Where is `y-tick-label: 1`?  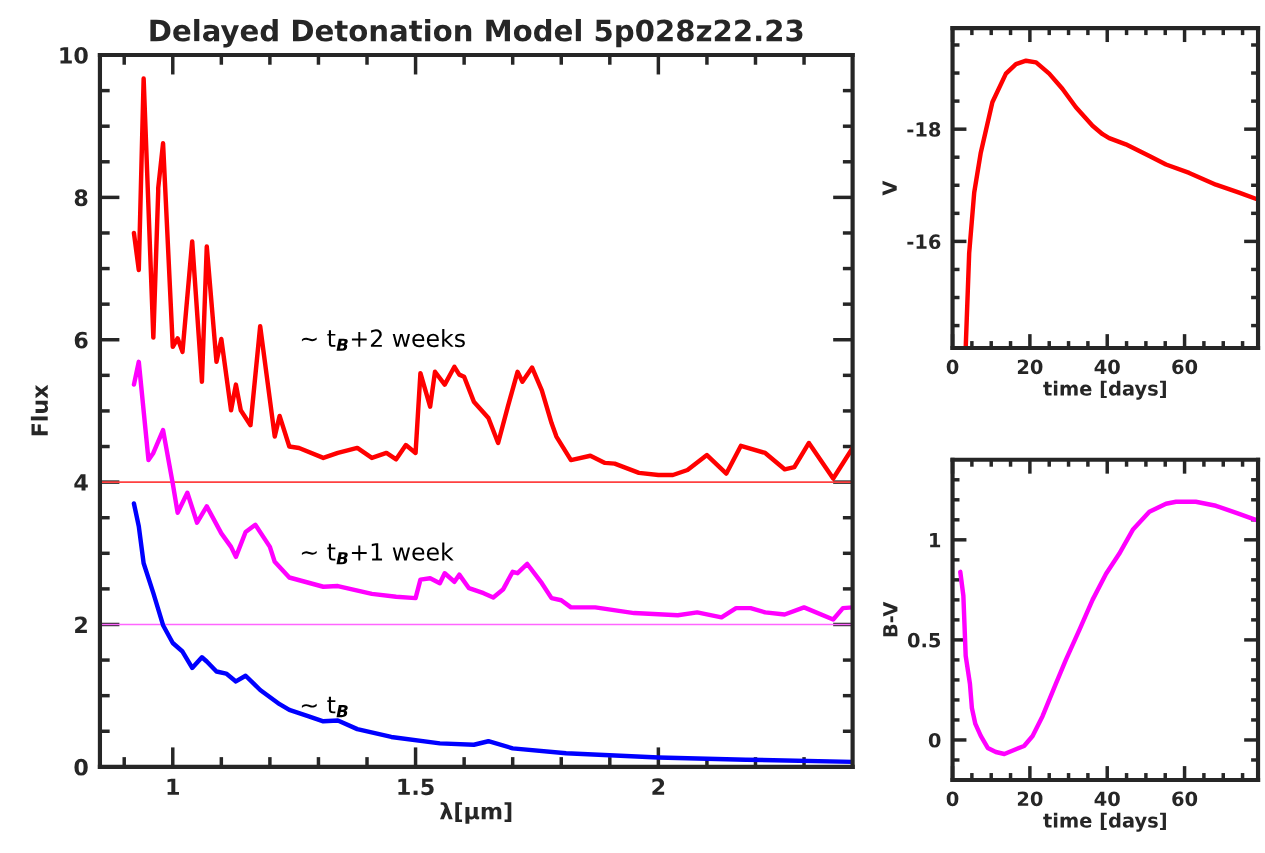
y-tick-label: 1 is located at coordinates (935, 540).